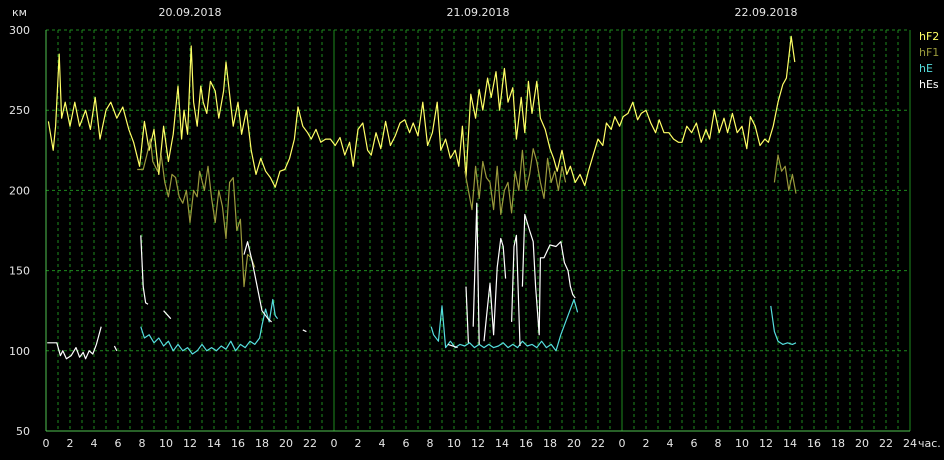 The height and width of the screenshot is (460, 944). I want to click on y-tick-label: 200, so click(19, 190).